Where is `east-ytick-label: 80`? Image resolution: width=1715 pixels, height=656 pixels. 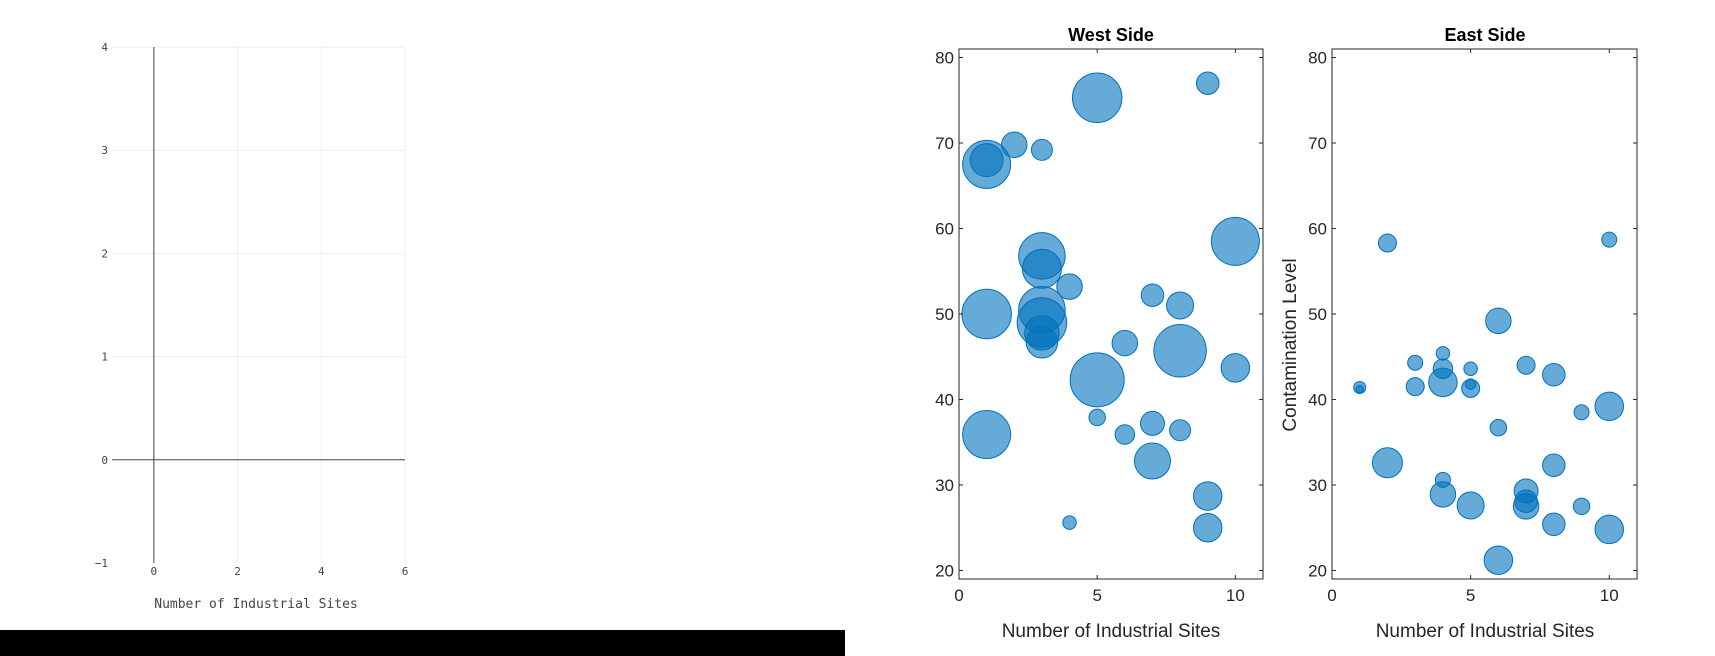 east-ytick-label: 80 is located at coordinates (1317, 58).